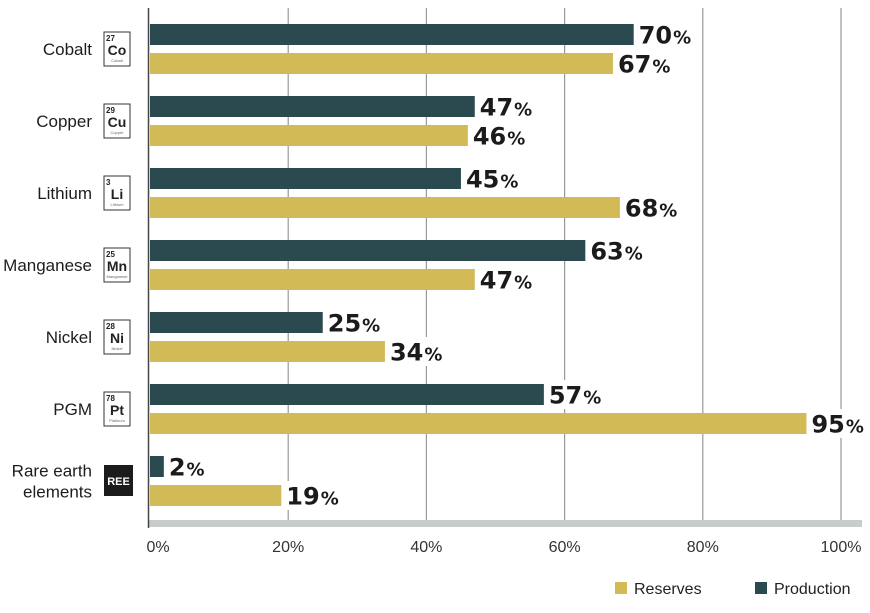 The width and height of the screenshot is (870, 613). What do you see at coordinates (157, 466) in the screenshot?
I see `bar-production-rare-earth-elements` at bounding box center [157, 466].